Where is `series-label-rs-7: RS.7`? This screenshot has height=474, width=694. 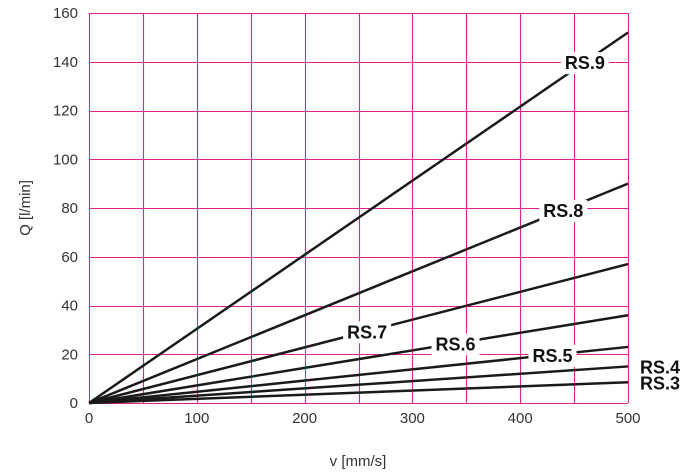
series-label-rs-7: RS.7 is located at coordinates (367, 332).